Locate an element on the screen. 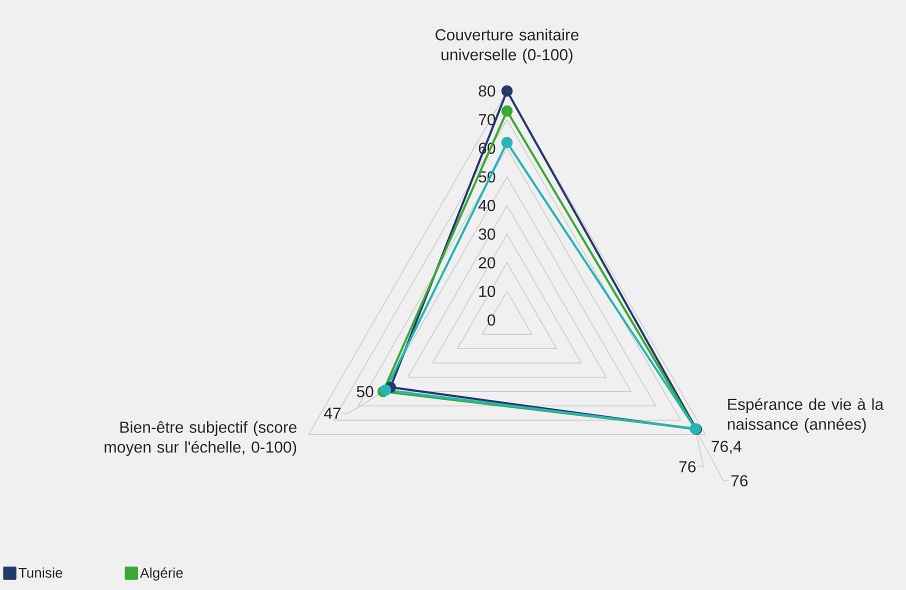 This screenshot has height=590, width=906. legend-label: Algérie is located at coordinates (161, 574).